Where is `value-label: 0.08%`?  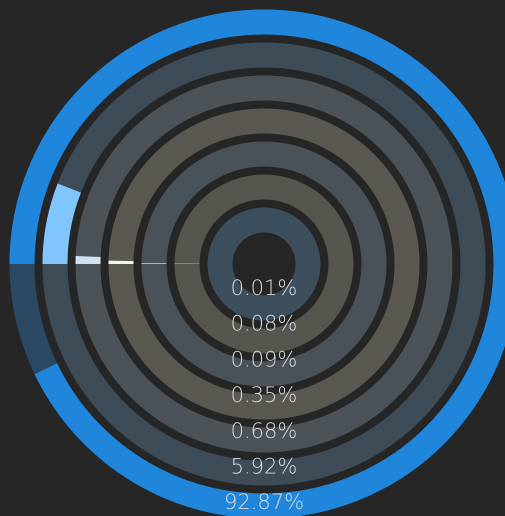
value-label: 0.08% is located at coordinates (264, 324).